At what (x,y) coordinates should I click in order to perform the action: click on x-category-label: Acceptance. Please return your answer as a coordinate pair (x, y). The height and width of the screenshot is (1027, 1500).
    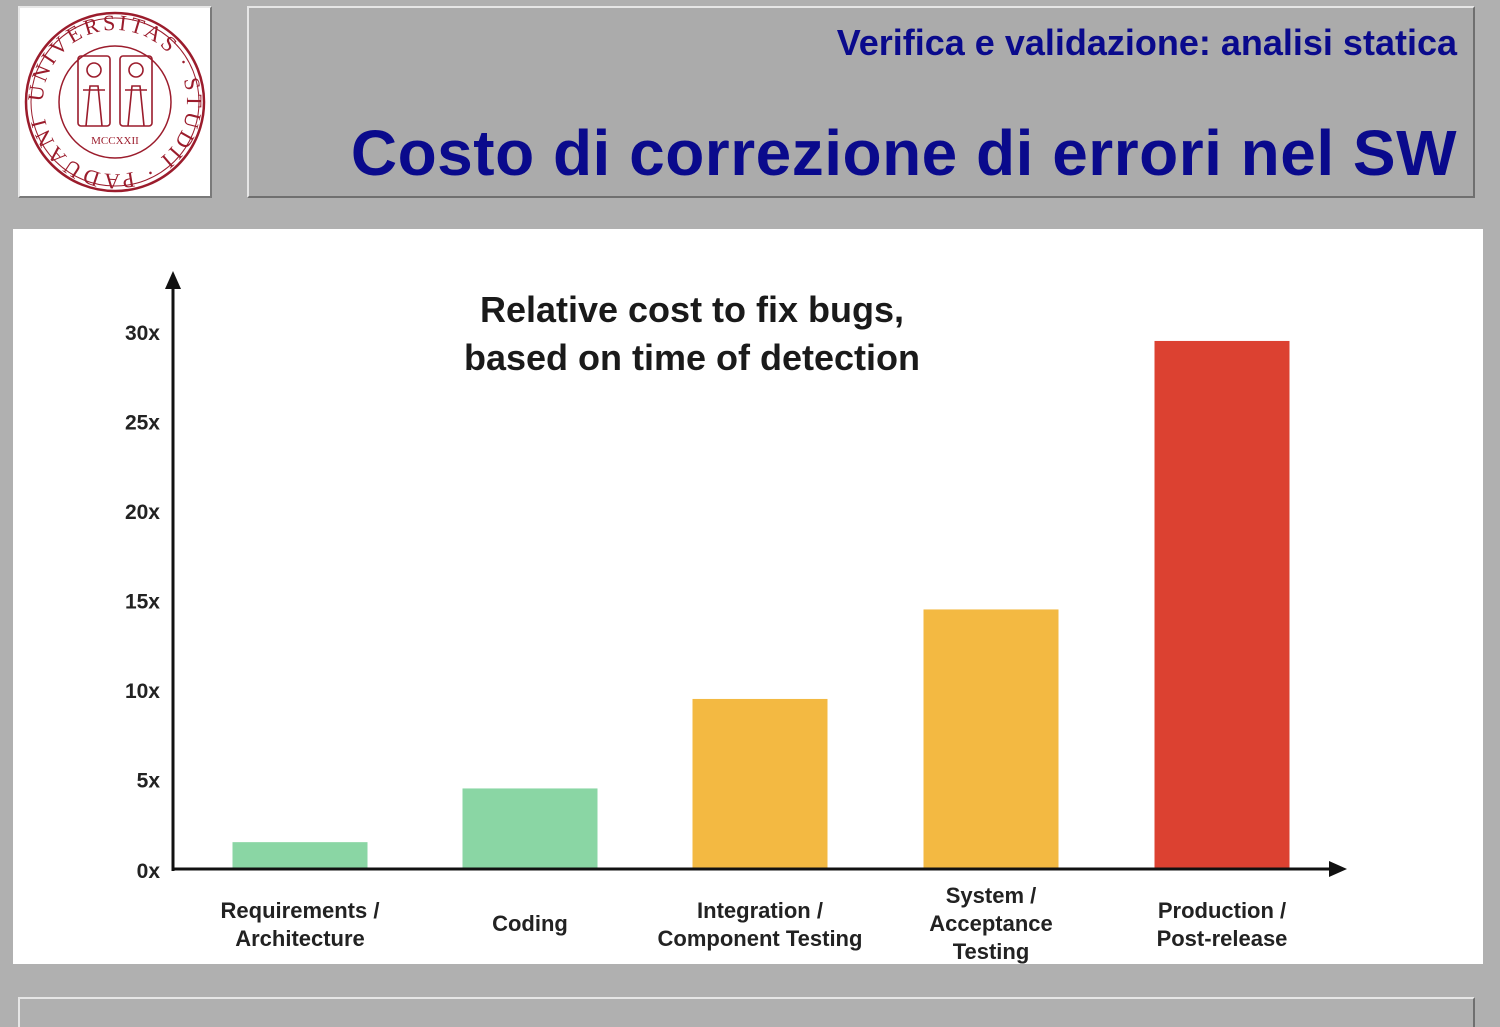
    Looking at the image, I should click on (991, 923).